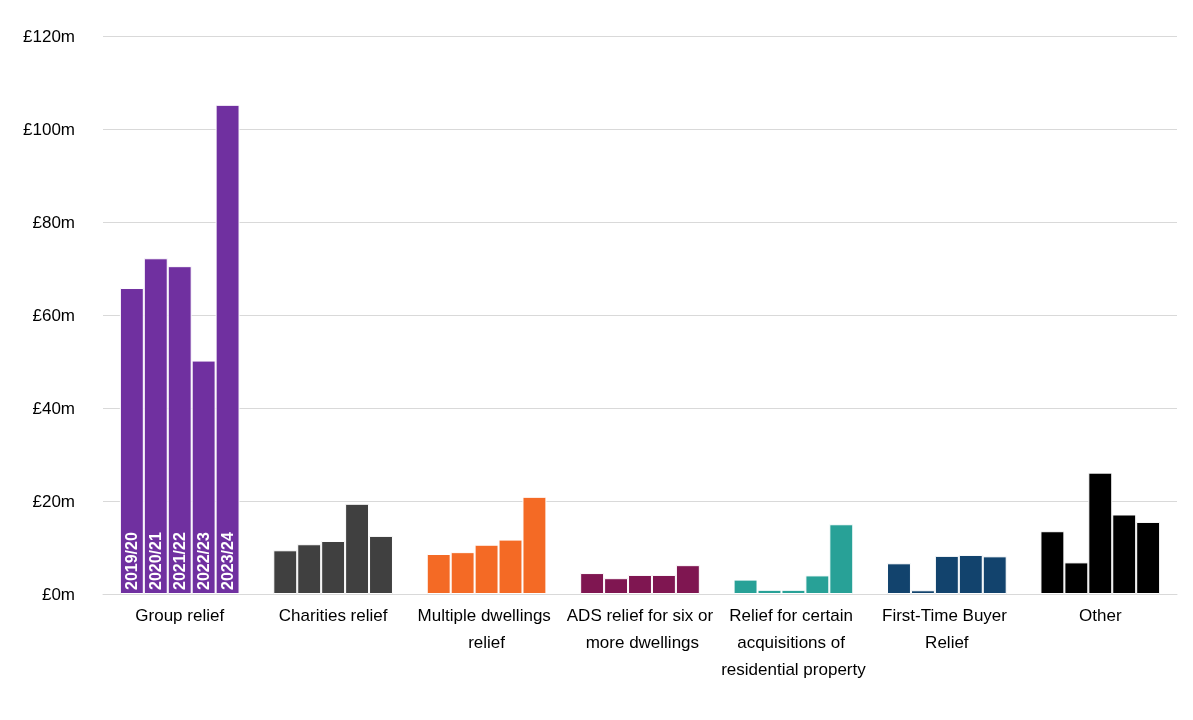 Image resolution: width=1193 pixels, height=720 pixels. What do you see at coordinates (180, 561) in the screenshot?
I see `series-label: 2021/22` at bounding box center [180, 561].